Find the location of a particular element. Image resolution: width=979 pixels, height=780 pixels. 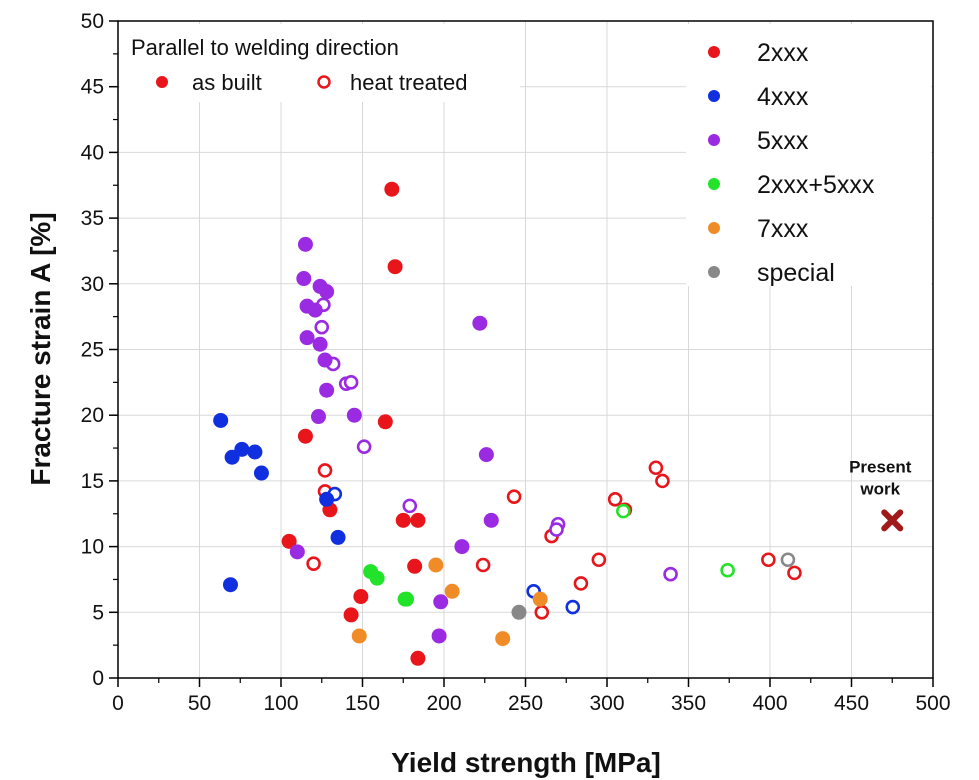

y-tick-label: 15 is located at coordinates (92, 481).